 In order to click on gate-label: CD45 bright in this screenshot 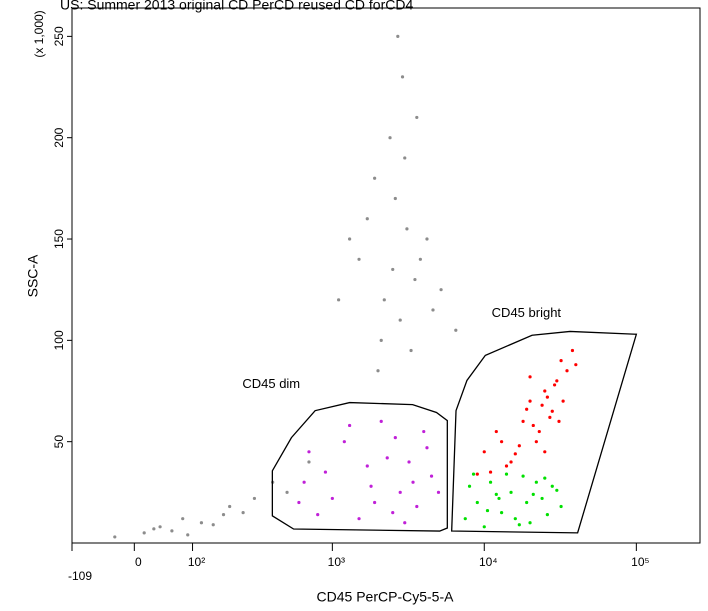, I will do `click(527, 312)`.